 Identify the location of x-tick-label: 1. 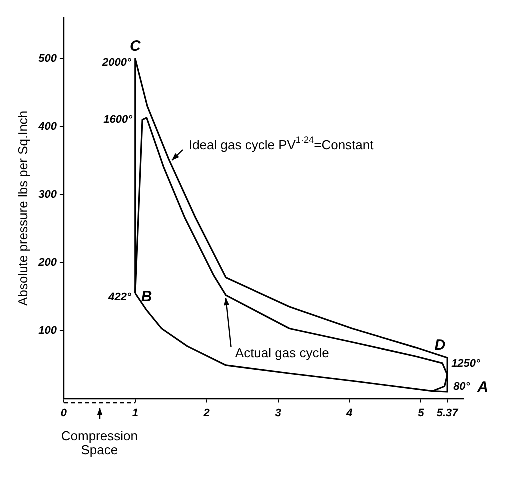
(135, 413).